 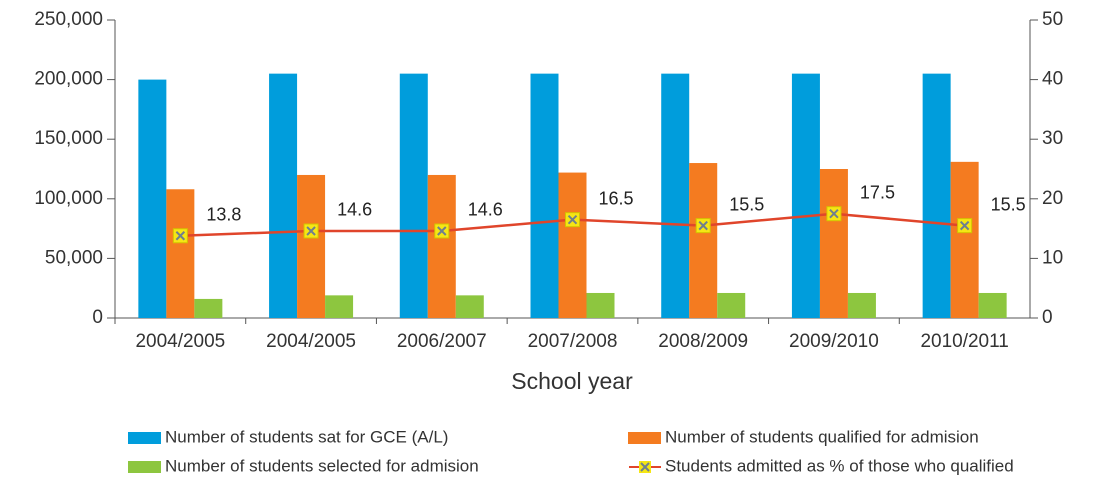 I want to click on y-tick-label: 250,000, so click(x=68, y=19).